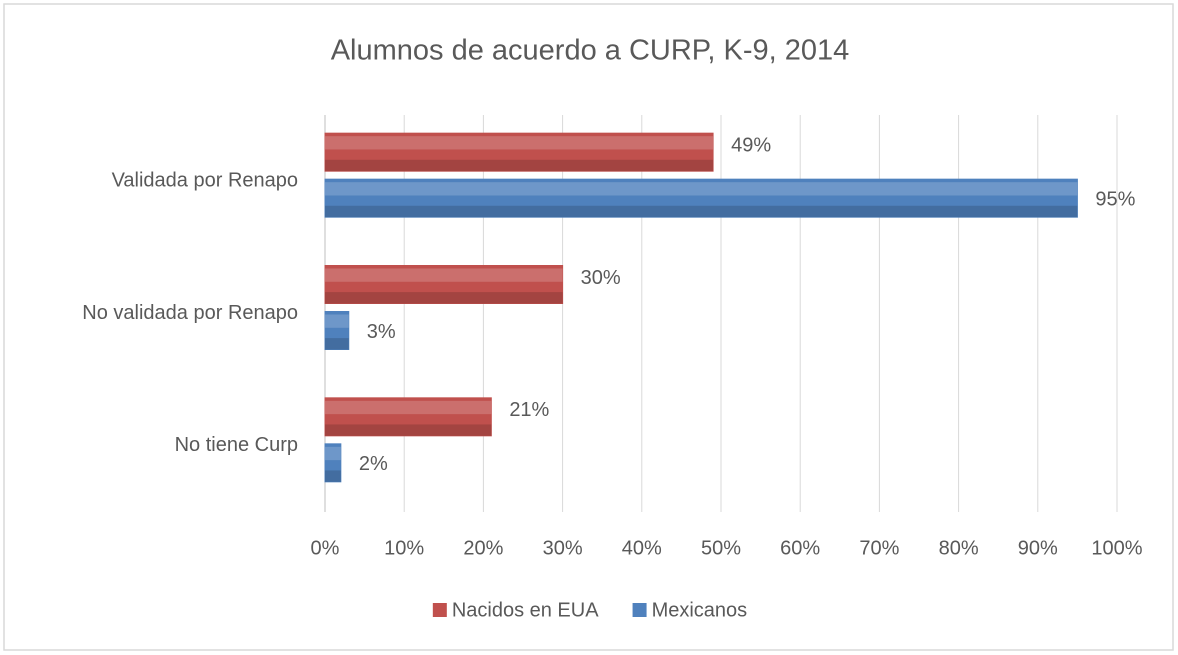 This screenshot has height=655, width=1178. Describe the element at coordinates (205, 180) in the screenshot. I see `y-tick-label: Validada por Renapo` at that location.